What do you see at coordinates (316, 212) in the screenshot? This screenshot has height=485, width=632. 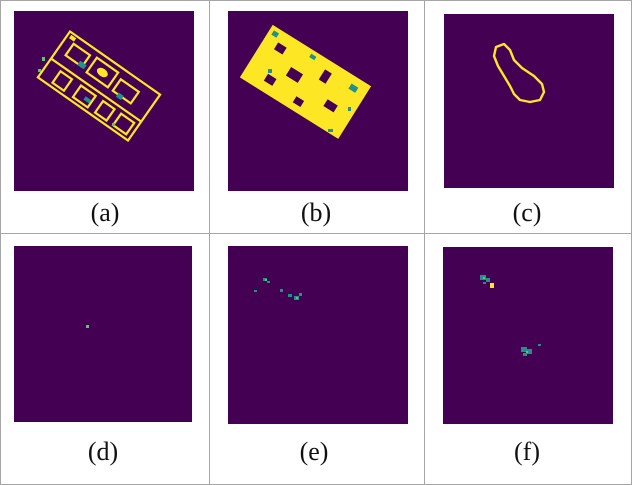 I see `caption-b: (b)` at bounding box center [316, 212].